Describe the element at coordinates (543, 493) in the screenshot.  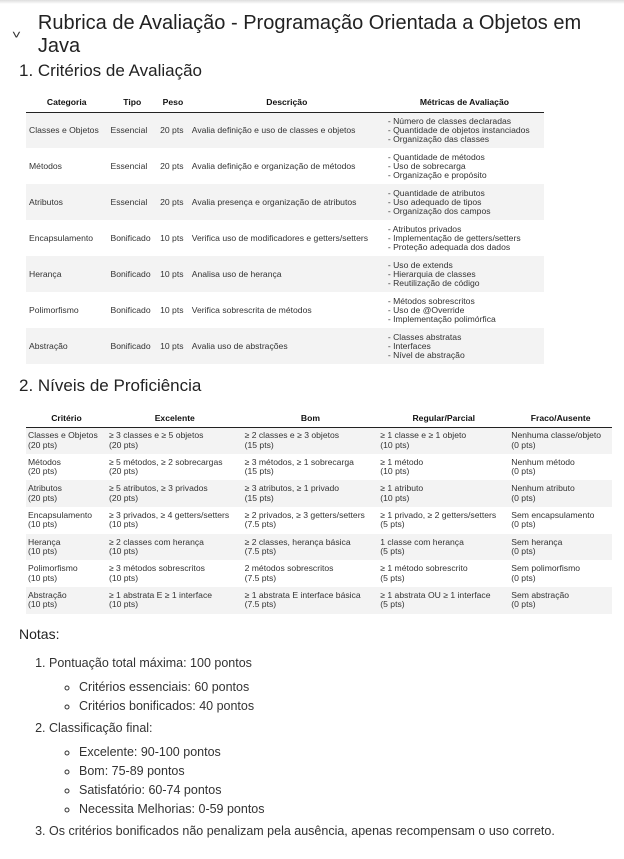
I see `table-cell: Nenhum atributo (0 pts)` at that location.